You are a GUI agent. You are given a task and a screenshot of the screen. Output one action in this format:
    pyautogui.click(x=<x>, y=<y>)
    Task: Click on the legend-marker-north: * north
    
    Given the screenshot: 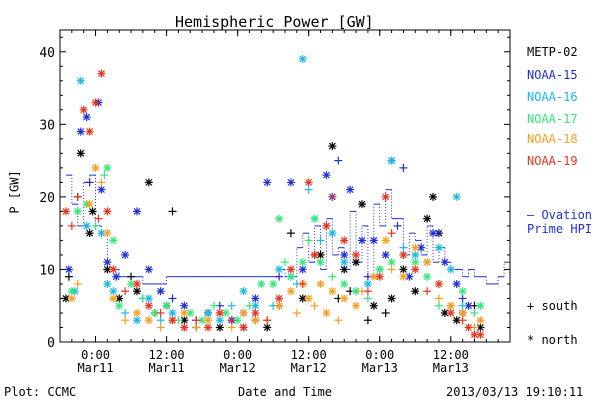 What is the action you would take?
    pyautogui.click(x=552, y=340)
    